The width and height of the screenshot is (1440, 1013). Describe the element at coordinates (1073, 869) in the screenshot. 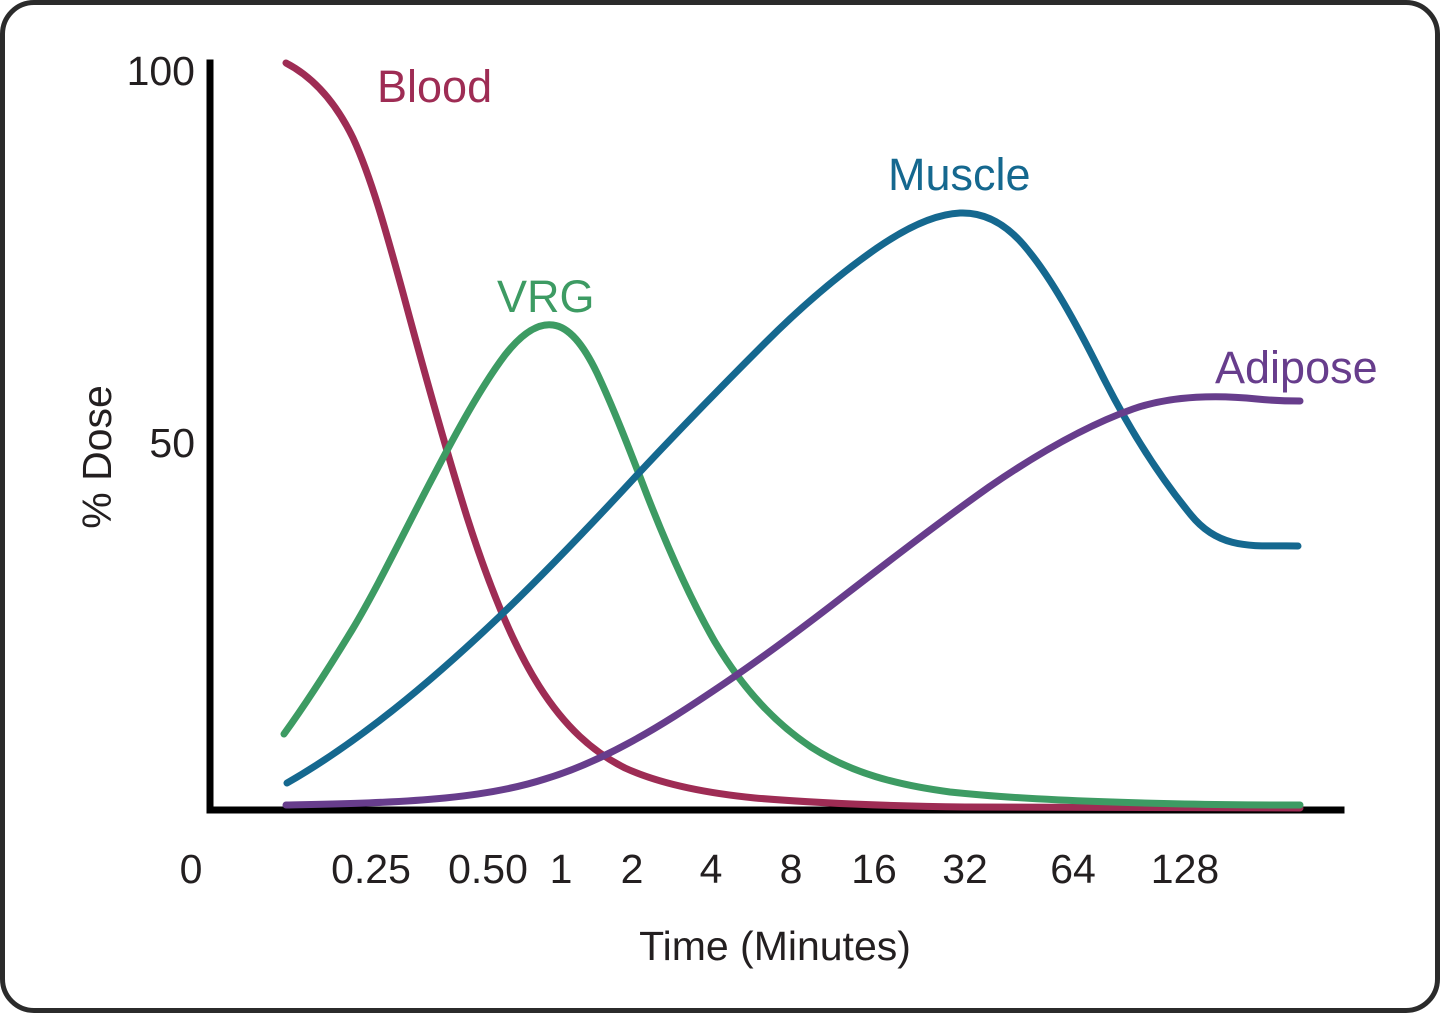

I see `x-tick-label-64: 64` at that location.